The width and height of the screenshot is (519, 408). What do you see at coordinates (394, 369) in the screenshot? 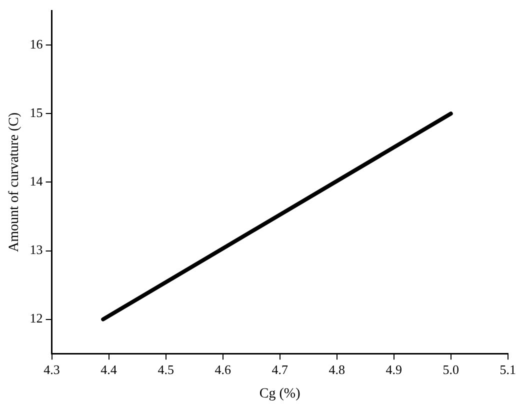
I see `x-tick-label: 4.9` at bounding box center [394, 369].